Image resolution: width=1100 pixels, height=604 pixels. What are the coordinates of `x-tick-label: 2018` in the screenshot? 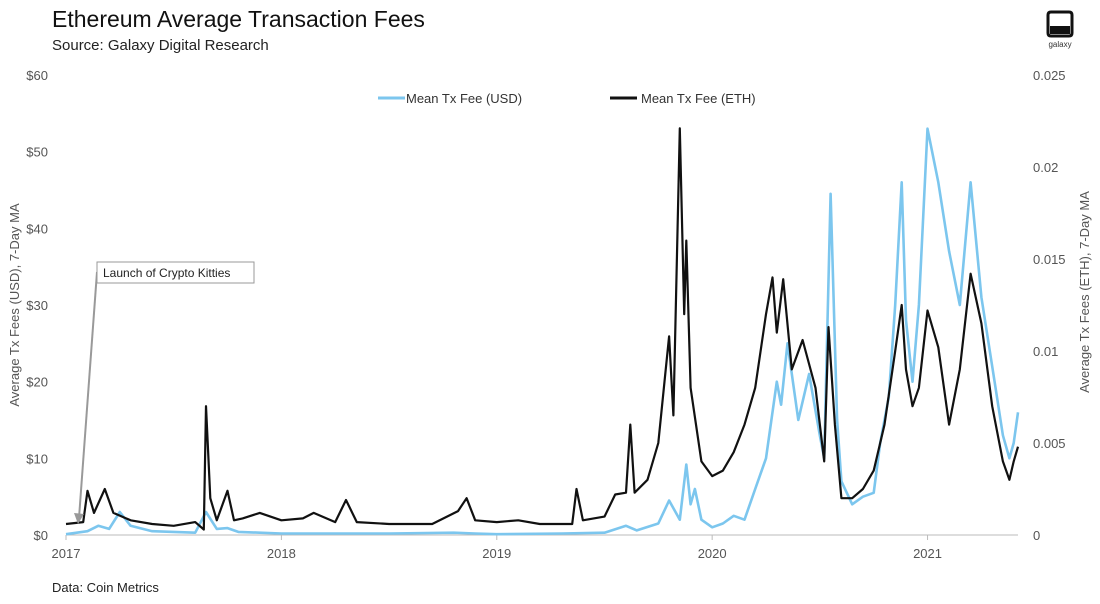 It's located at (281, 553).